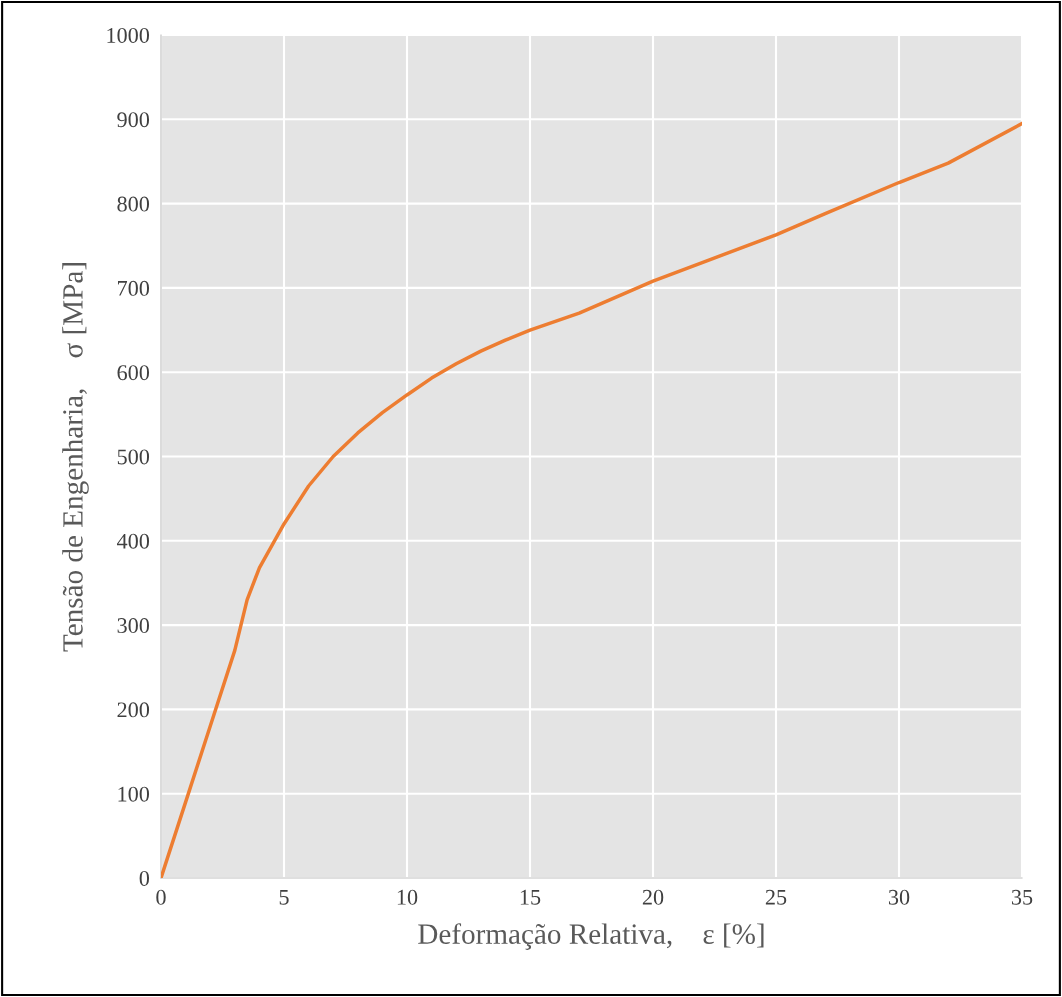 This screenshot has height=997, width=1062. I want to click on x-tick-label: 0, so click(161, 897).